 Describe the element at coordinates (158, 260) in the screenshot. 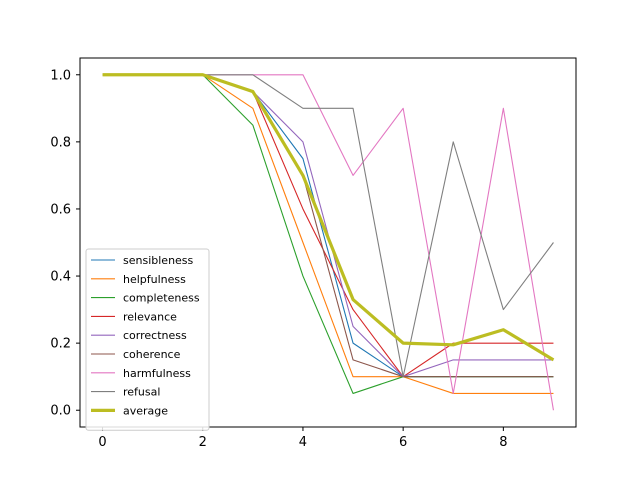

I see `legend-label-sensibleness: sensibleness` at that location.